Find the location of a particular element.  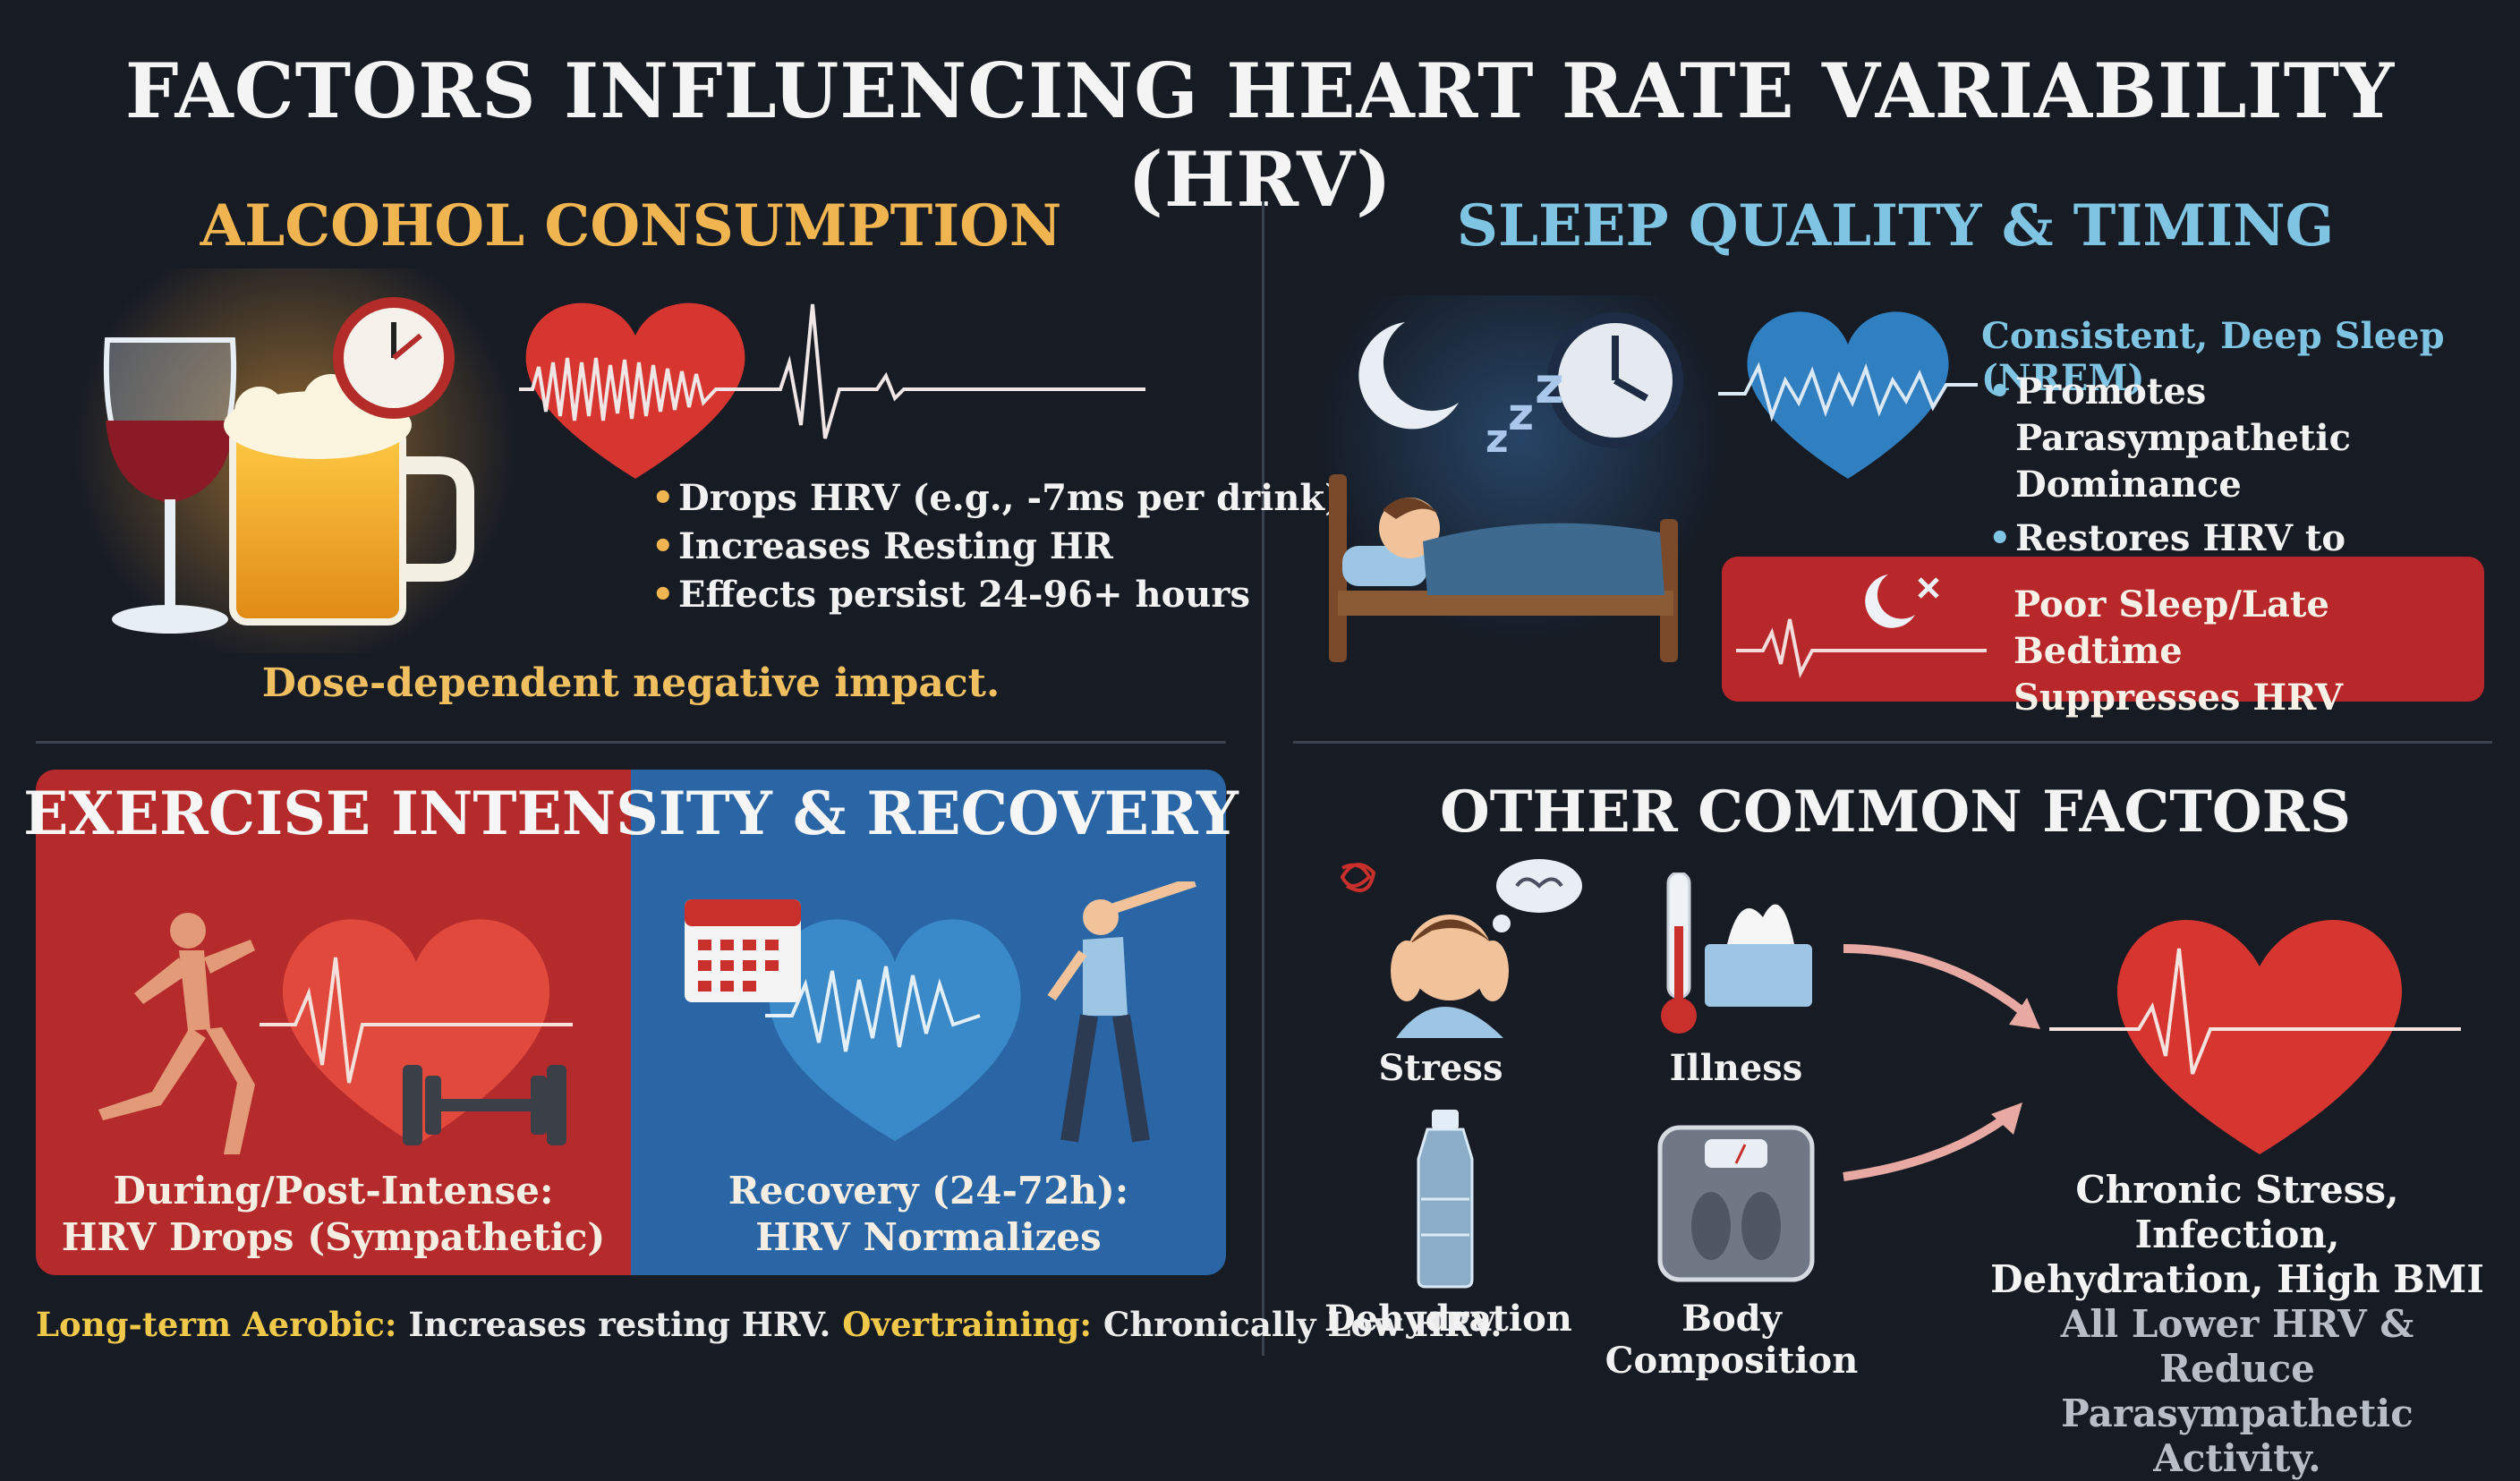

vertical-divider is located at coordinates (1263, 779).